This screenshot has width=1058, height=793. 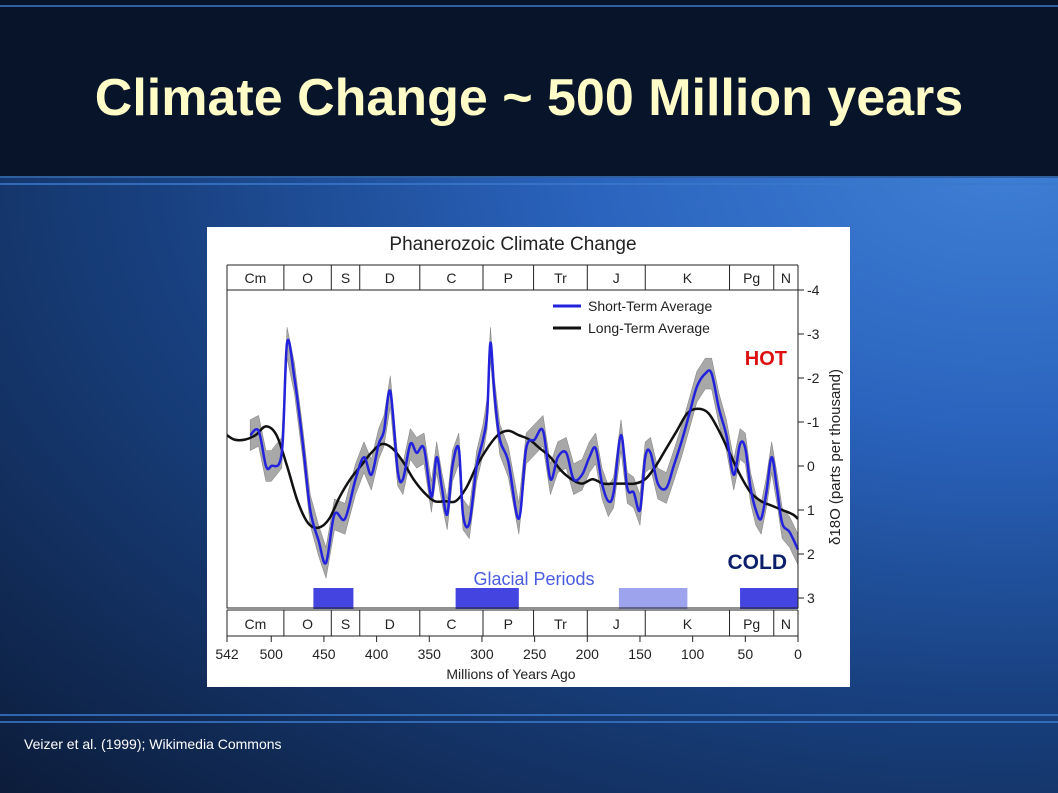 What do you see at coordinates (529, 6) in the screenshot?
I see `title-bar-top-rule` at bounding box center [529, 6].